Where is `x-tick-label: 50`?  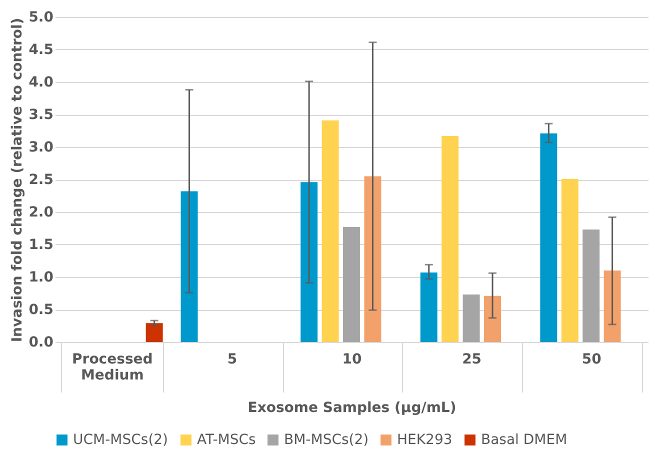
x-tick-label: 50 is located at coordinates (592, 360).